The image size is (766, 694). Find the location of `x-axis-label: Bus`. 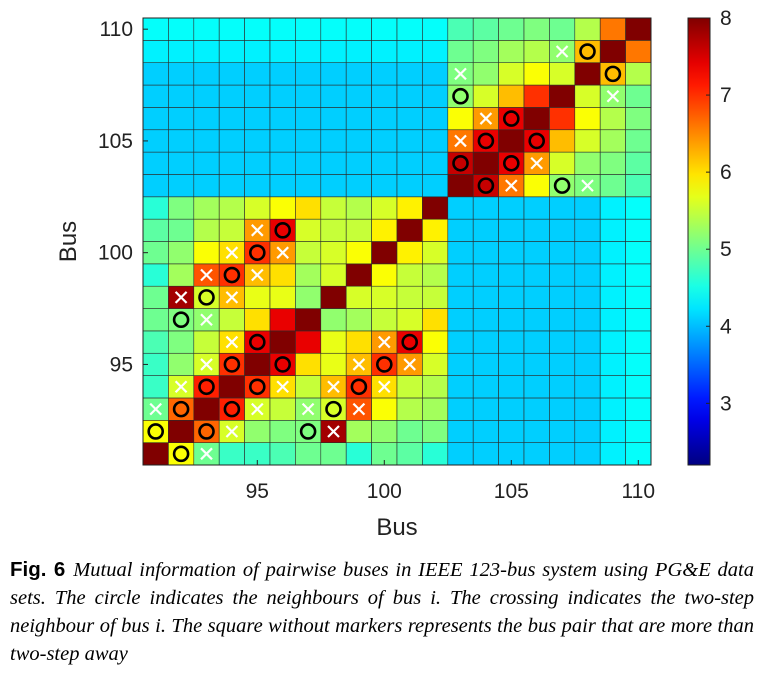

x-axis-label: Bus is located at coordinates (396, 527).